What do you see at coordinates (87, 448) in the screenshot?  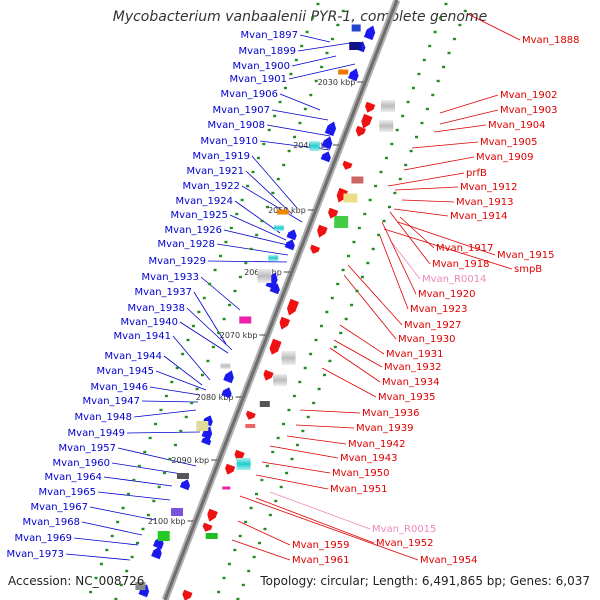 I see `gene-label-mvan-1957: Mvan_1957` at bounding box center [87, 448].